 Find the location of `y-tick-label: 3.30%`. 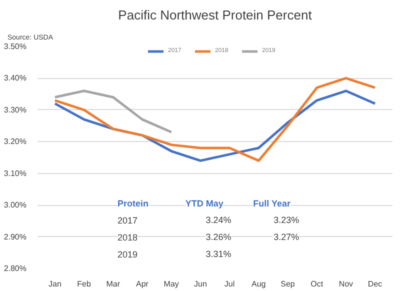

y-tick-label: 3.30% is located at coordinates (15, 109).